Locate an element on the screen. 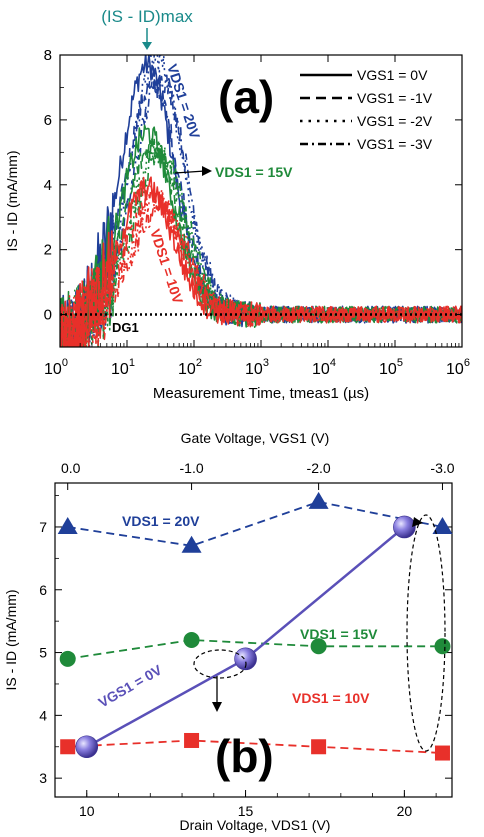 The width and height of the screenshot is (484, 837). a-xtick-label: 10² is located at coordinates (190, 367).